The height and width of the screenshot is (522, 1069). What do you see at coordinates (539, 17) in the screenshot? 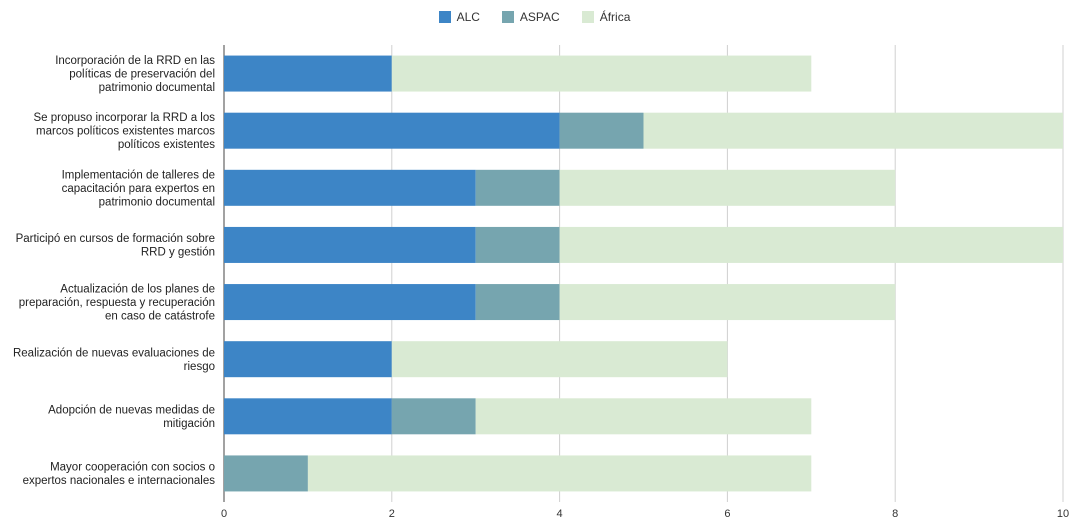
I see `legend-label-aspac: ASPAC` at bounding box center [539, 17].